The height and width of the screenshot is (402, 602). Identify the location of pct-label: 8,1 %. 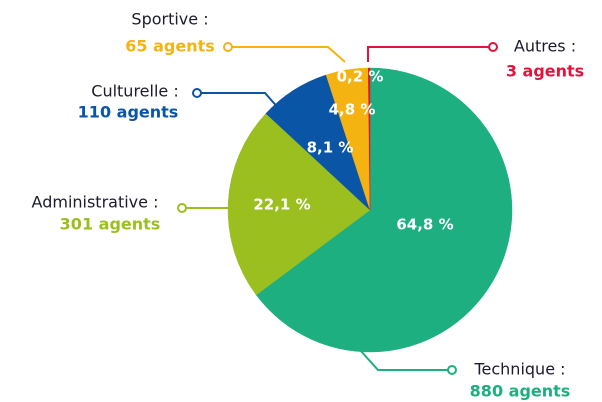
(330, 148).